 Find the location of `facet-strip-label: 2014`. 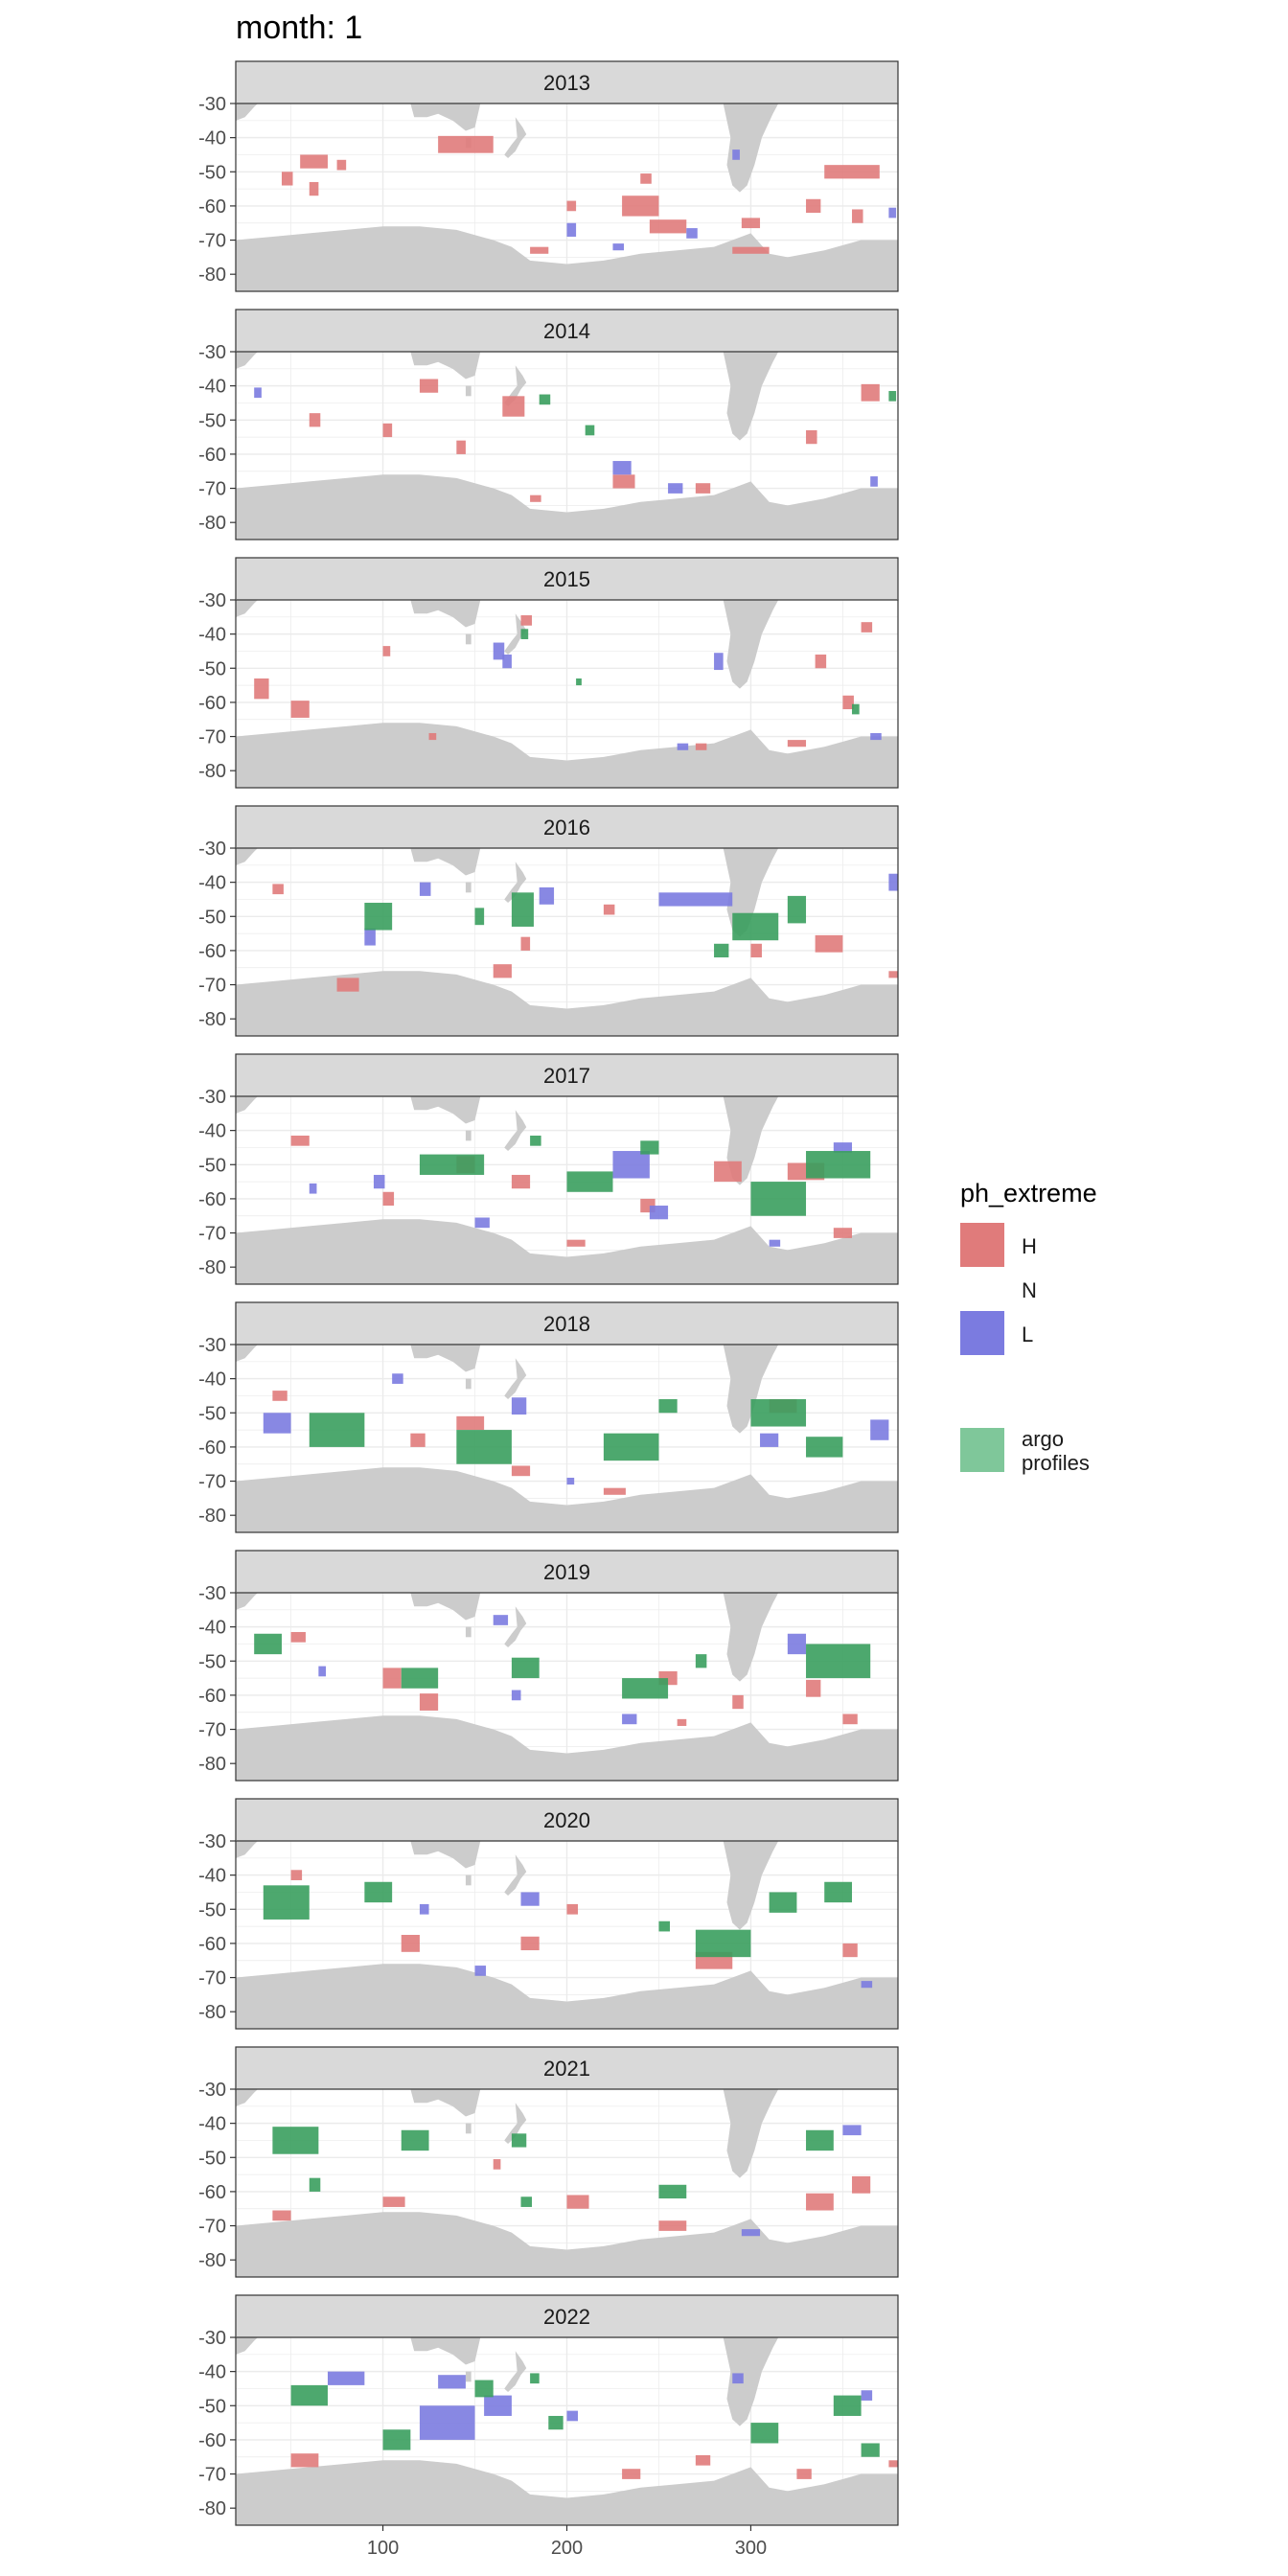

facet-strip-label: 2014 is located at coordinates (566, 331).